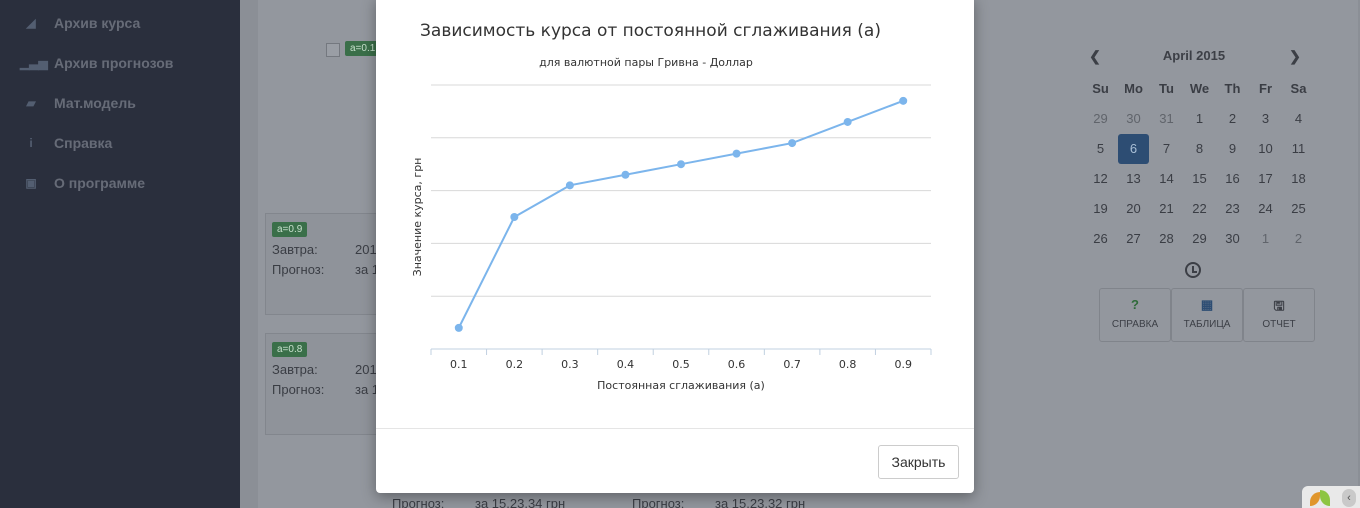  What do you see at coordinates (1100, 148) in the screenshot?
I see `calendar-day: 5` at bounding box center [1100, 148].